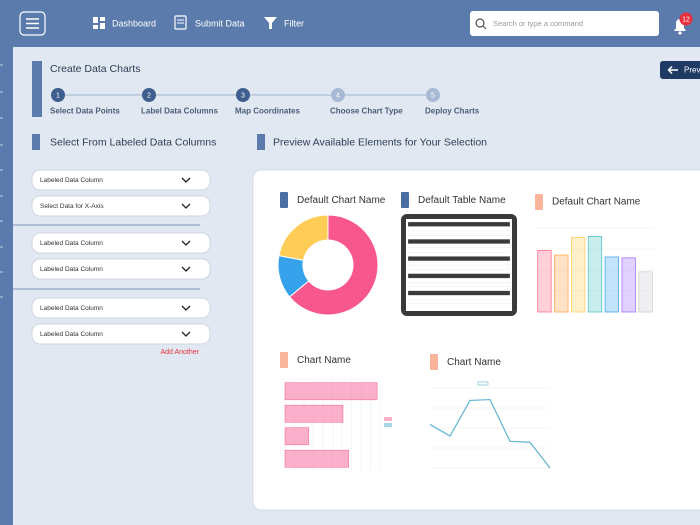 Image resolution: width=700 pixels, height=525 pixels. I want to click on step-number: 1, so click(58, 95).